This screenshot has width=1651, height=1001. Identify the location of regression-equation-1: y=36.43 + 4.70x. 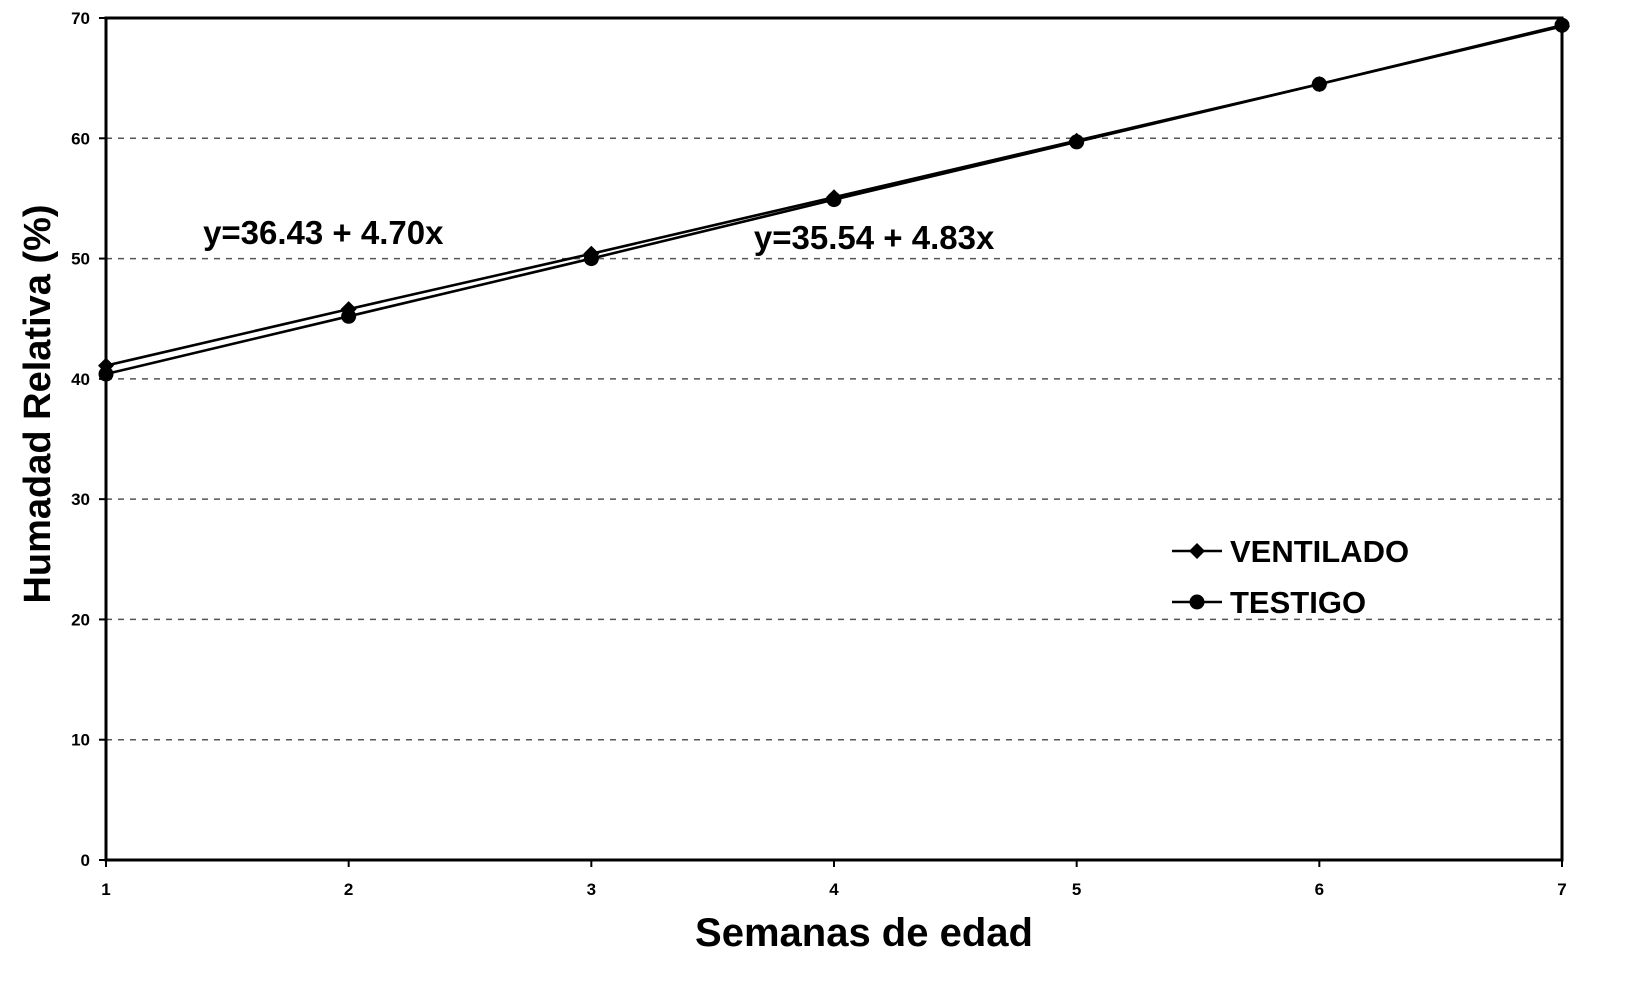
(323, 232).